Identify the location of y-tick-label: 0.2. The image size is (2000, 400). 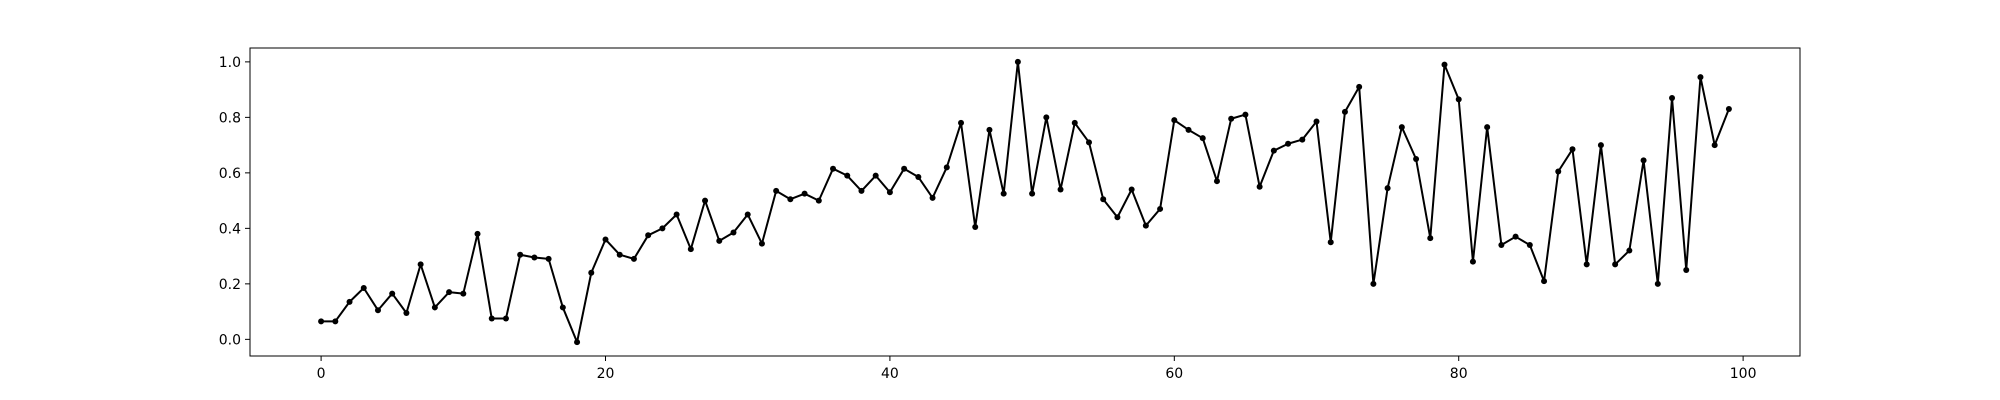
(230, 285).